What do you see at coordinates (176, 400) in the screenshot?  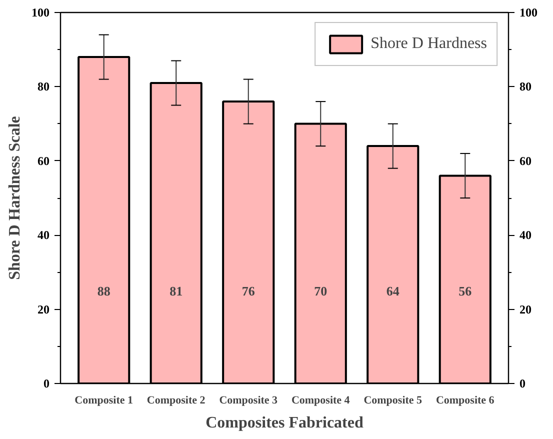 I see `x-tick-label: Composite 2` at bounding box center [176, 400].